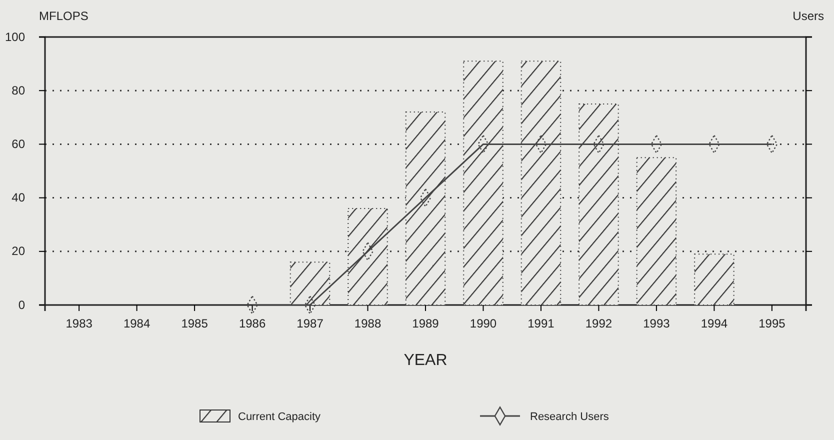 The height and width of the screenshot is (440, 834). I want to click on x-tick-label: 1995, so click(772, 323).